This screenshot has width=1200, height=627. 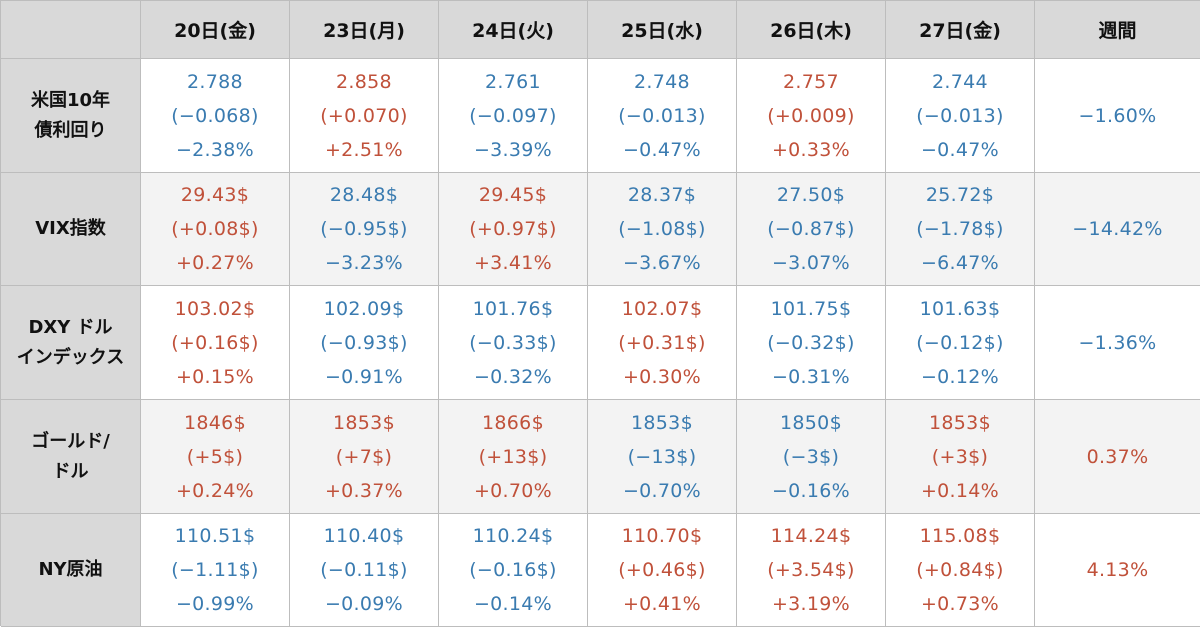 I want to click on change-text: (−0.32$), so click(x=811, y=342).